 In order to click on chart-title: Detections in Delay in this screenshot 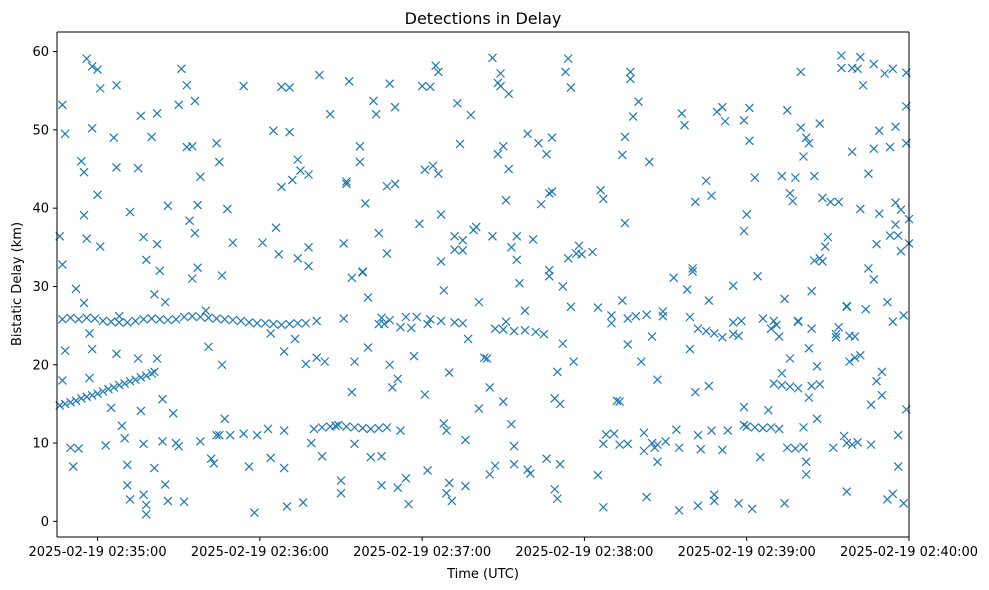, I will do `click(483, 18)`.